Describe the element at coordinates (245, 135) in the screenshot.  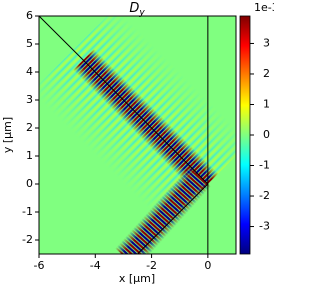
I see `colorbar` at that location.